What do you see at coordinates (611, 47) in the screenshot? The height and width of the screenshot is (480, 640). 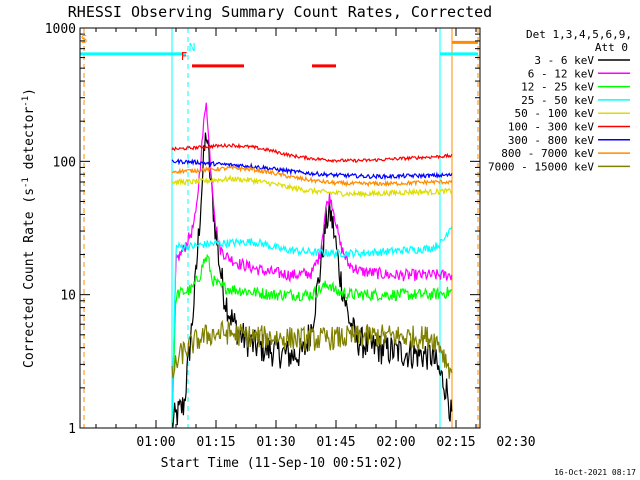 I see `legend-header-line: Att 0` at bounding box center [611, 47].